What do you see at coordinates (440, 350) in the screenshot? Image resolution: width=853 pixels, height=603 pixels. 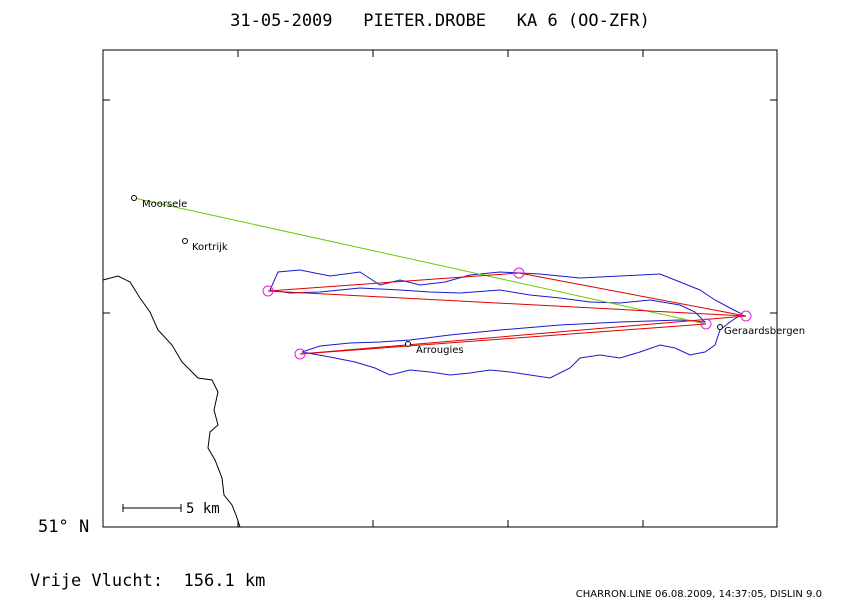 I see `place-label: Arrougies` at bounding box center [440, 350].